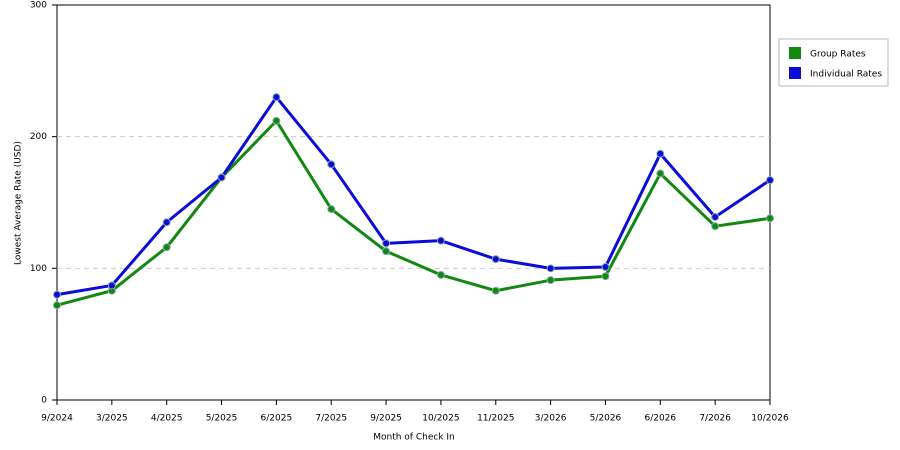  I want to click on x-tick-label: 7/2025, so click(331, 419).